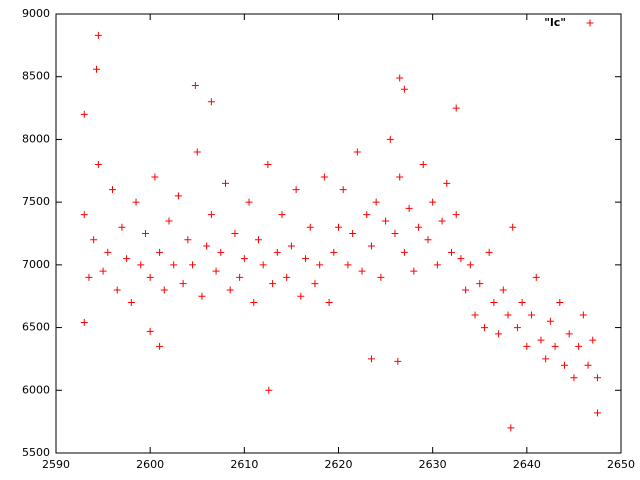  I want to click on x-tick-label: 2650, so click(621, 464).